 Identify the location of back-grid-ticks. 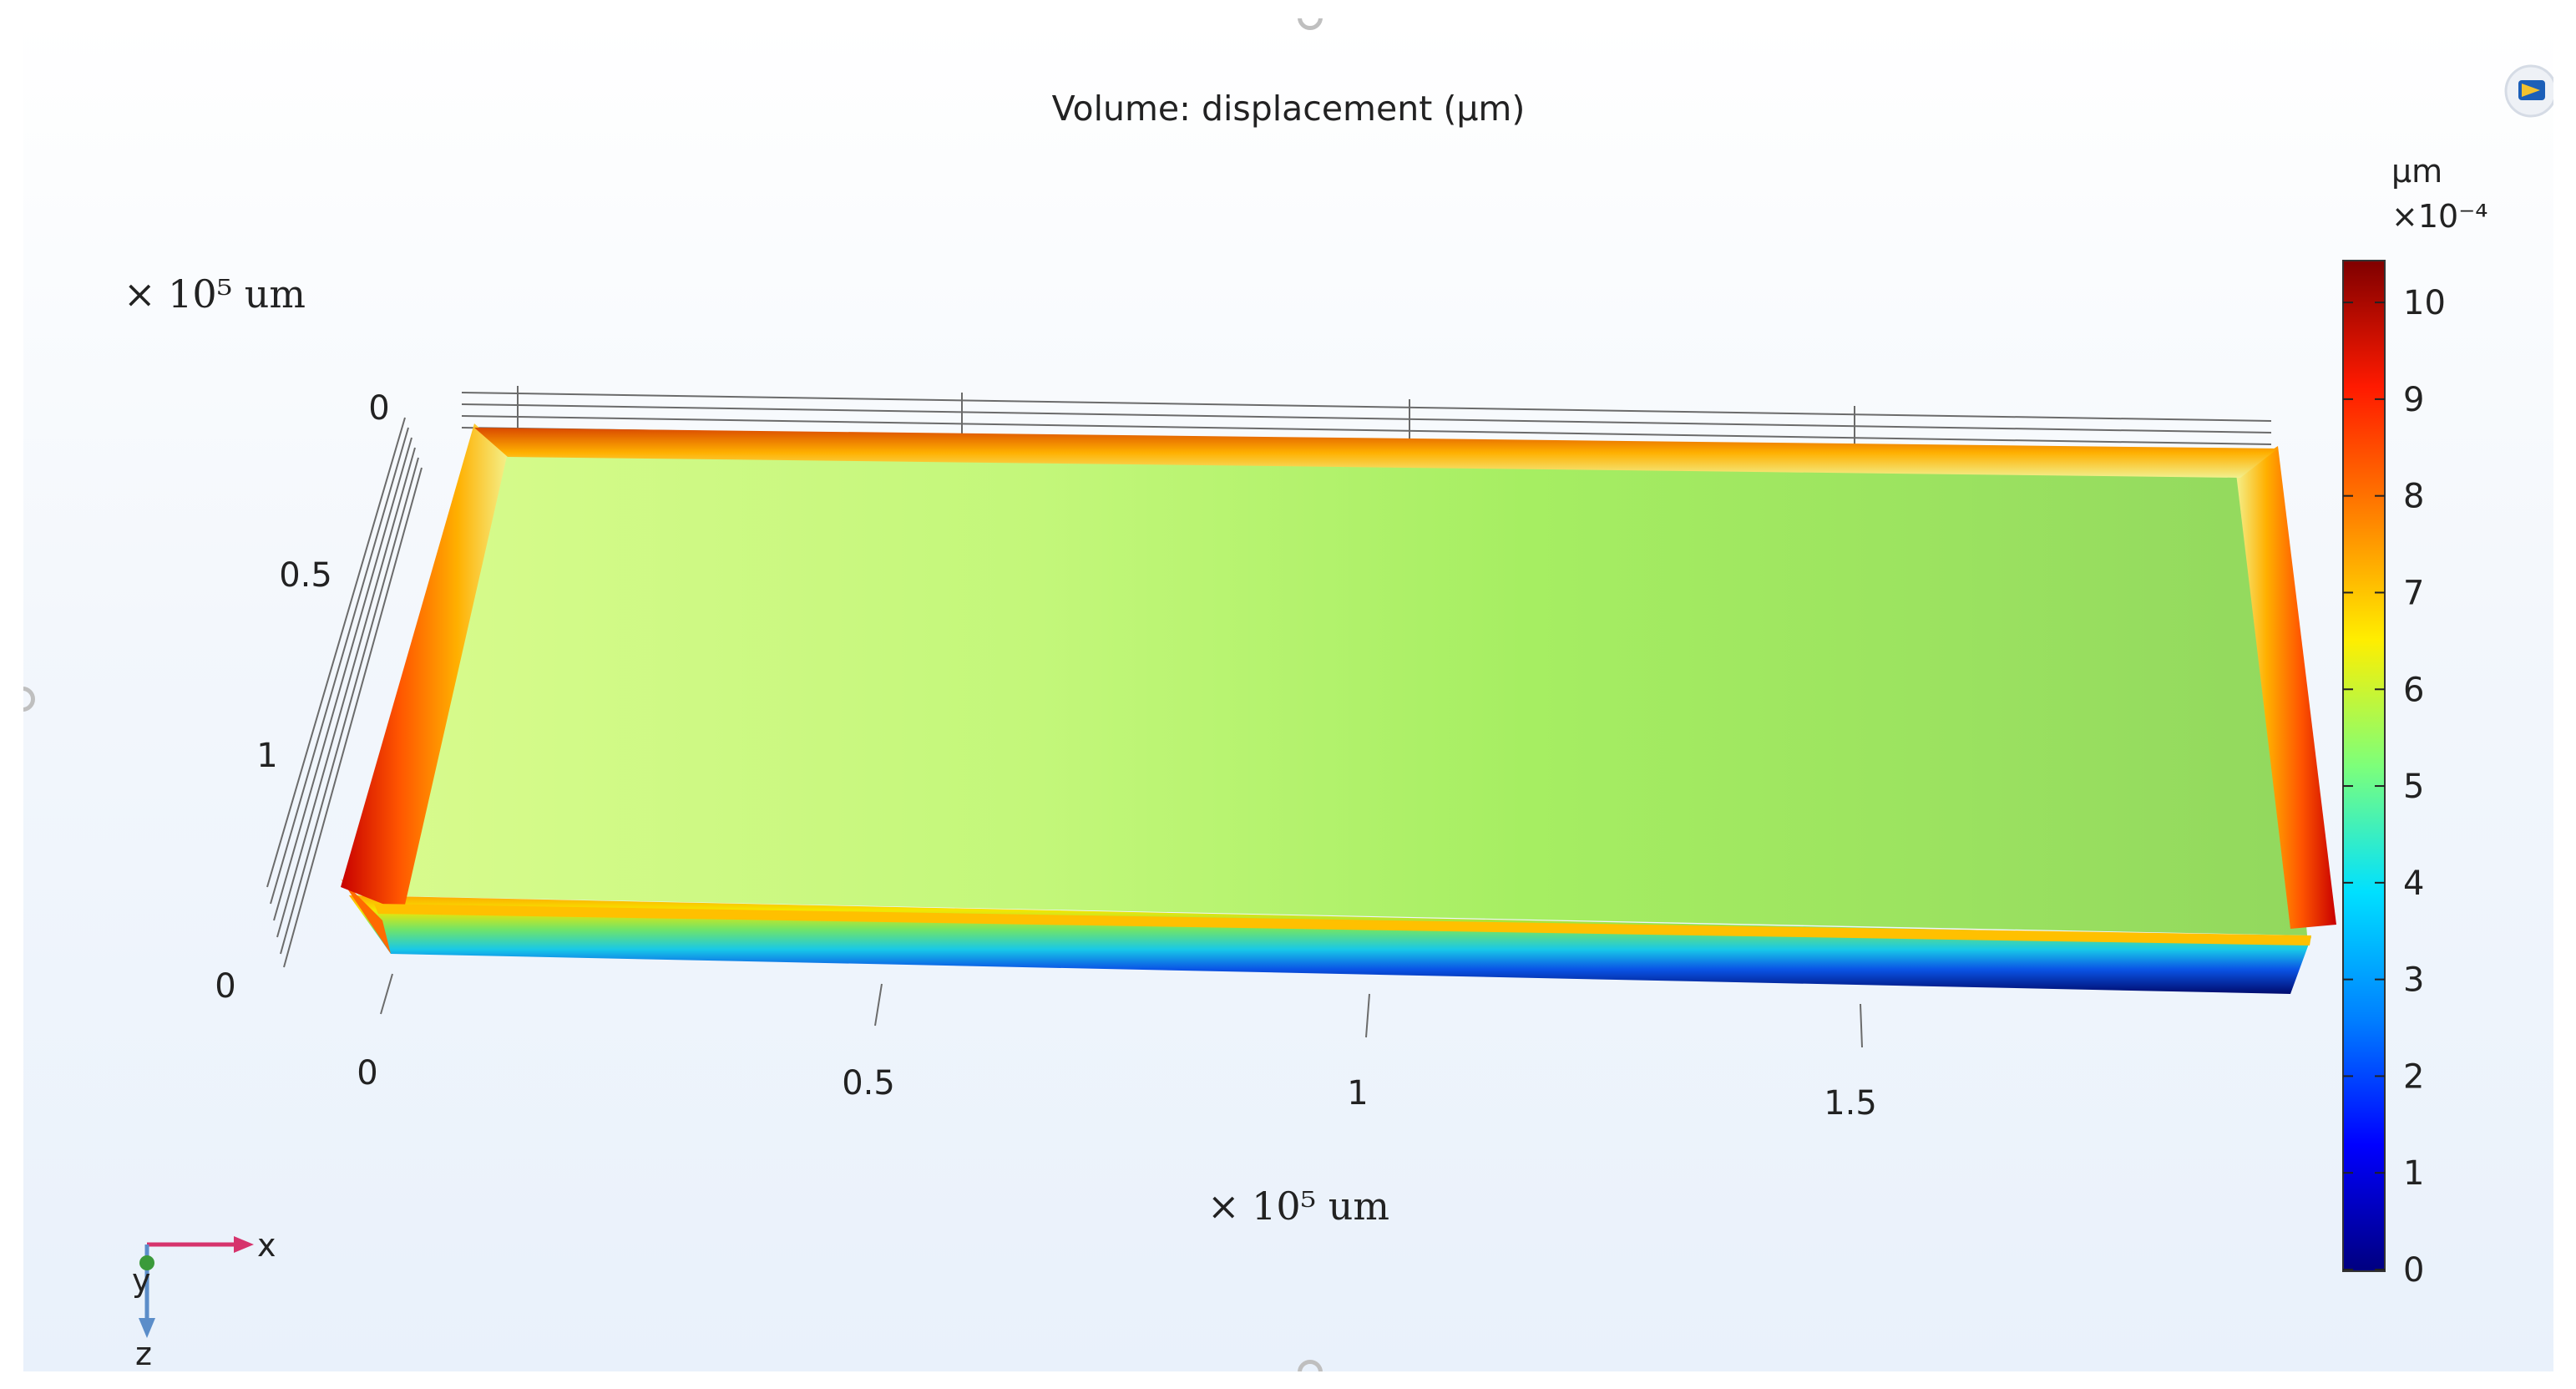
(1186, 418).